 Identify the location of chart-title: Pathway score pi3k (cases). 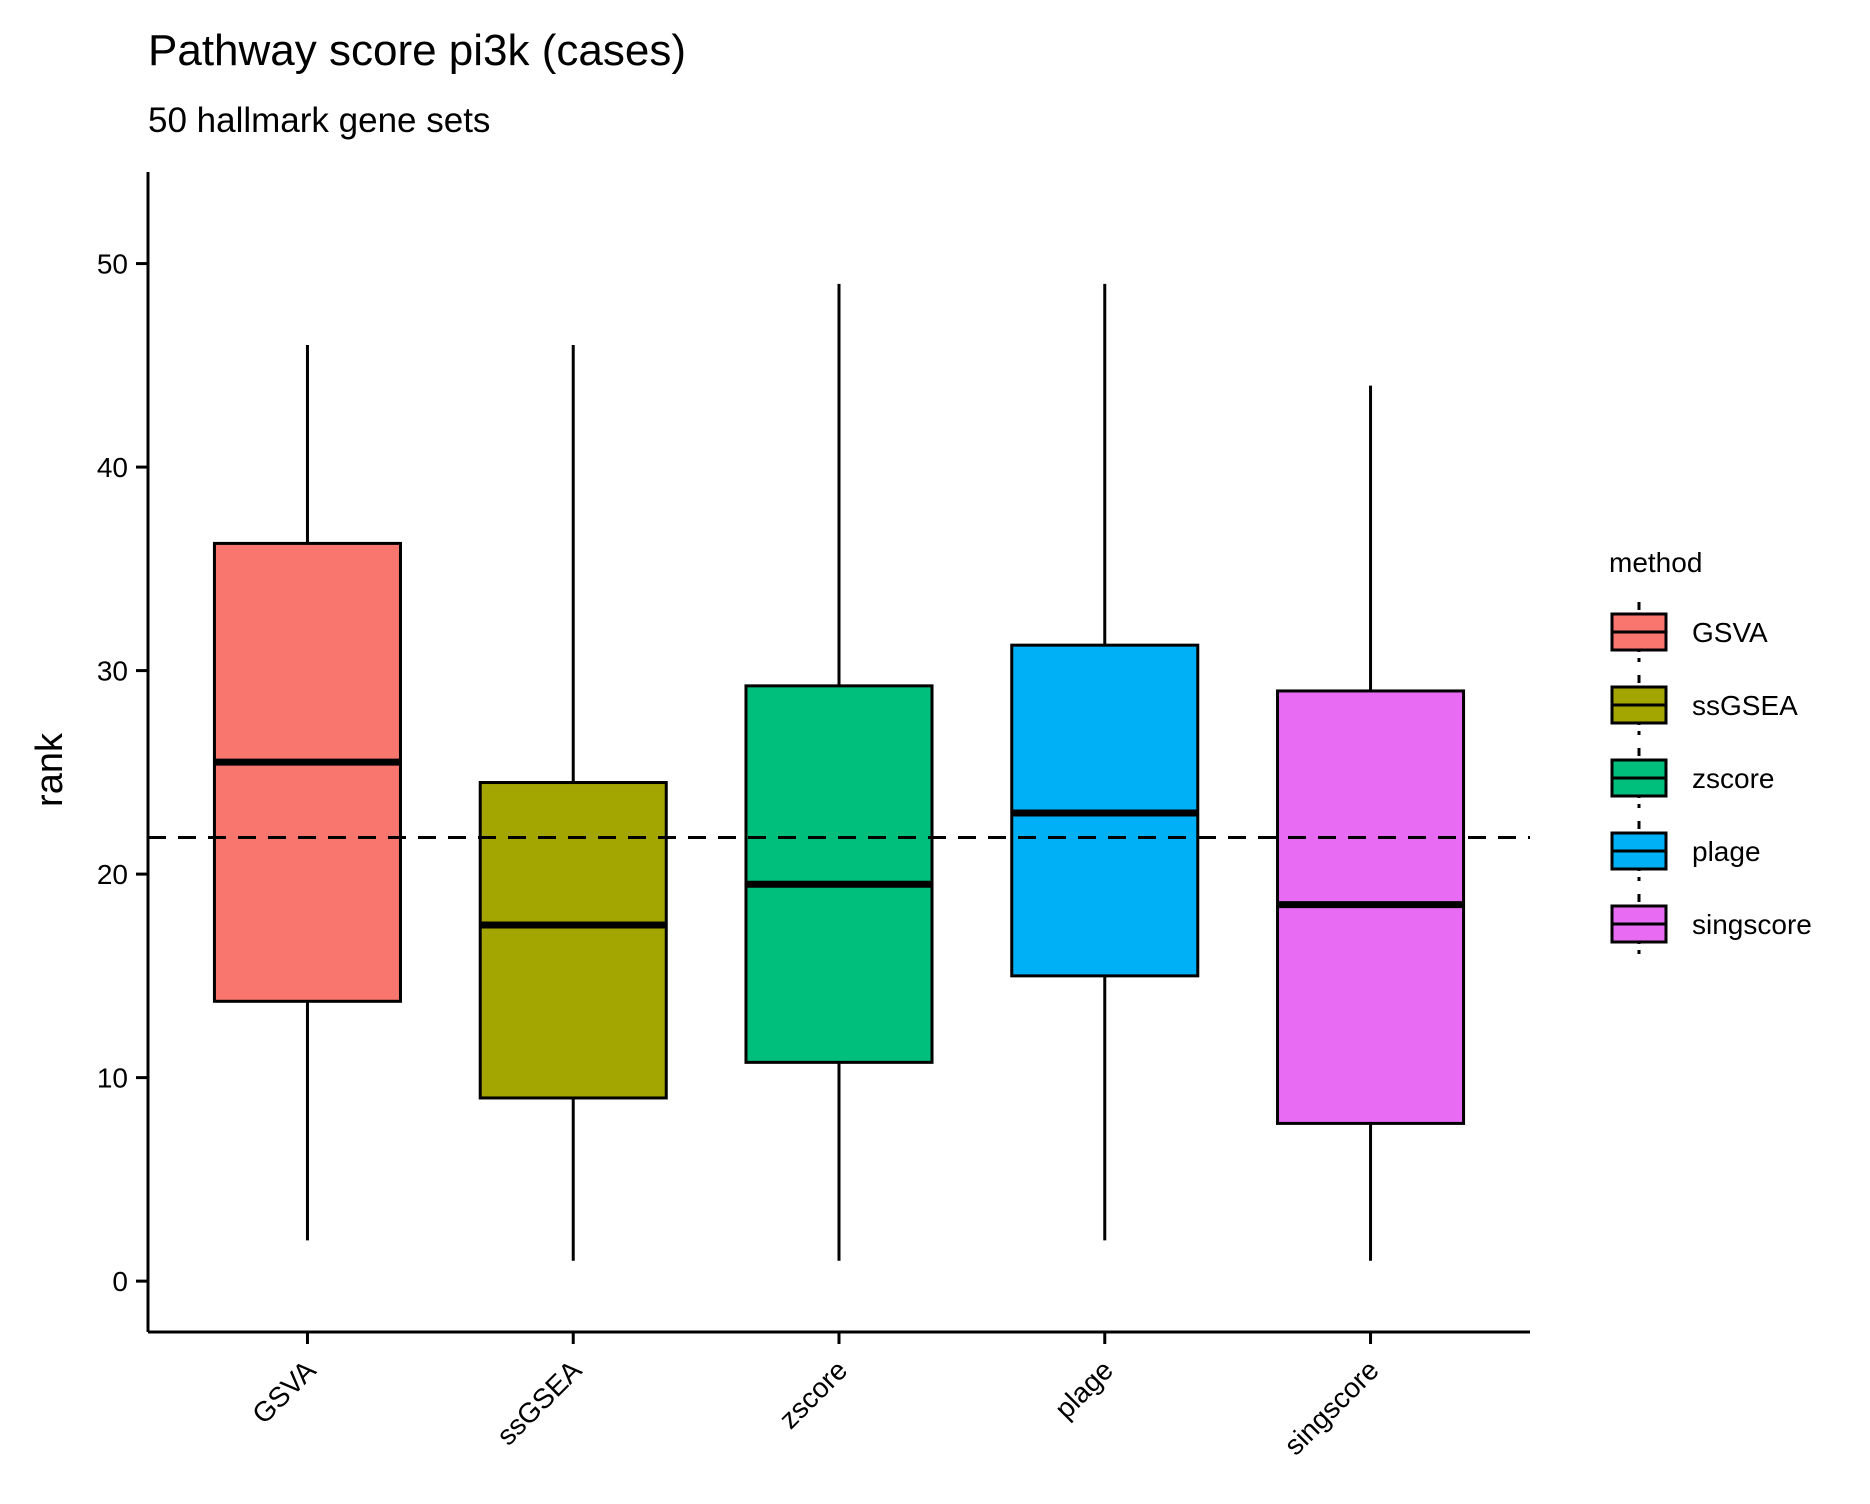
(417, 50).